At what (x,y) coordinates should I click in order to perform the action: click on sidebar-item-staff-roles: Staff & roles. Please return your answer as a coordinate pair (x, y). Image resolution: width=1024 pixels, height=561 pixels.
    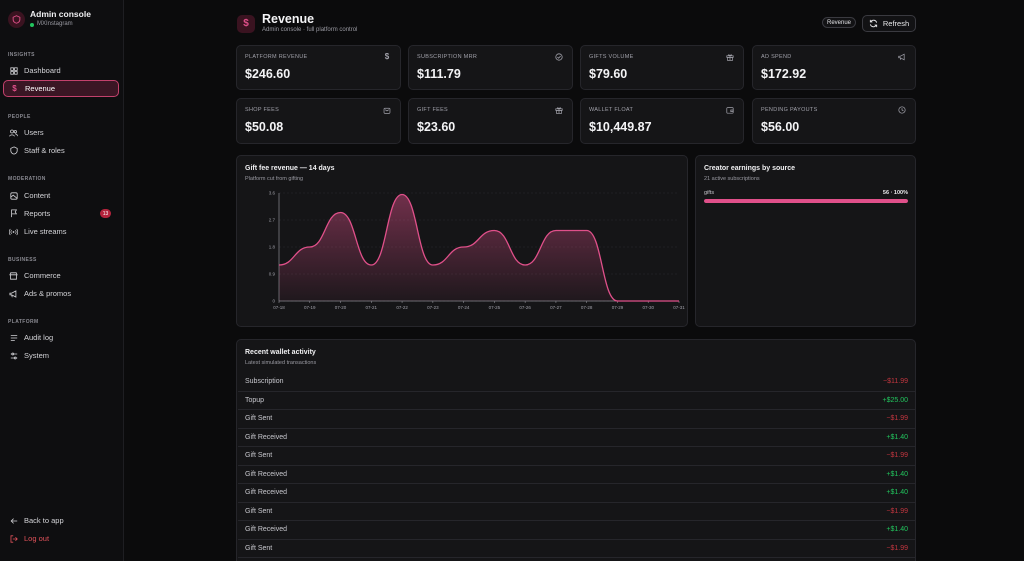
    Looking at the image, I should click on (61, 150).